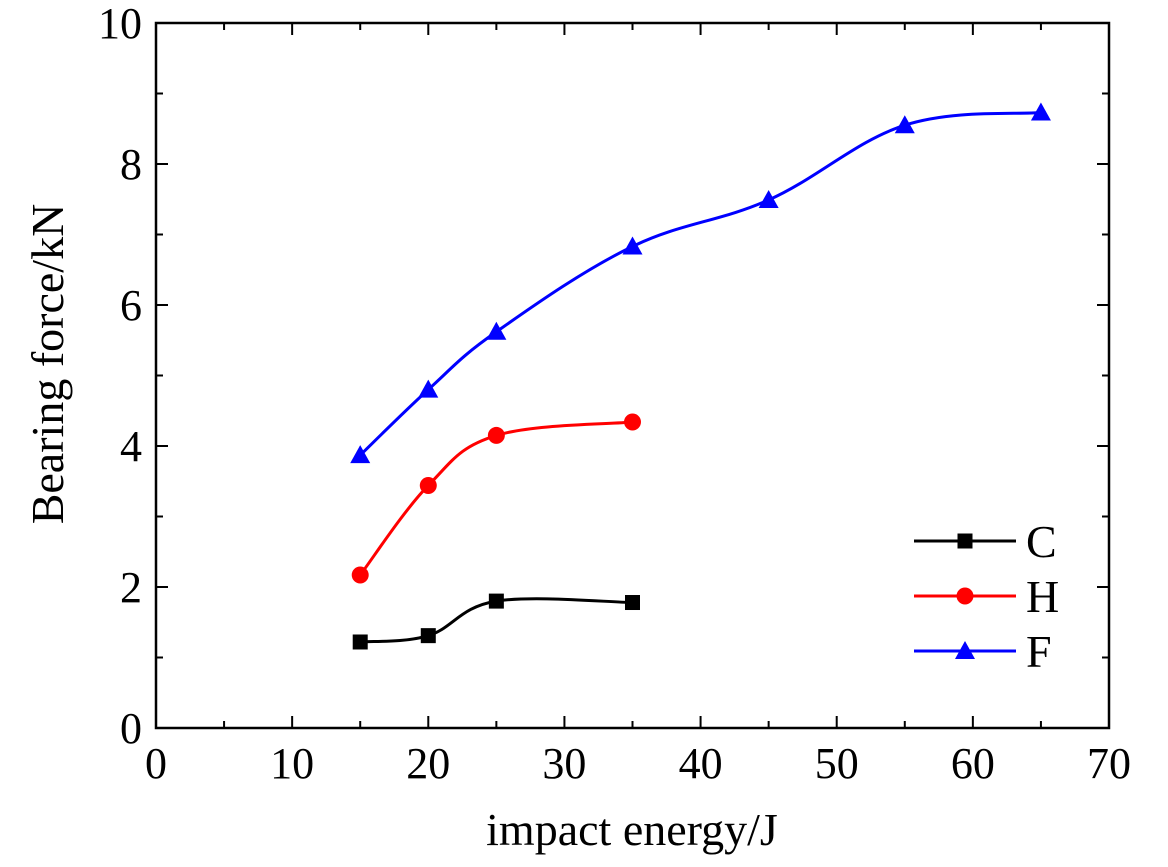 This screenshot has height=867, width=1168. I want to click on series-line-h, so click(496, 498).